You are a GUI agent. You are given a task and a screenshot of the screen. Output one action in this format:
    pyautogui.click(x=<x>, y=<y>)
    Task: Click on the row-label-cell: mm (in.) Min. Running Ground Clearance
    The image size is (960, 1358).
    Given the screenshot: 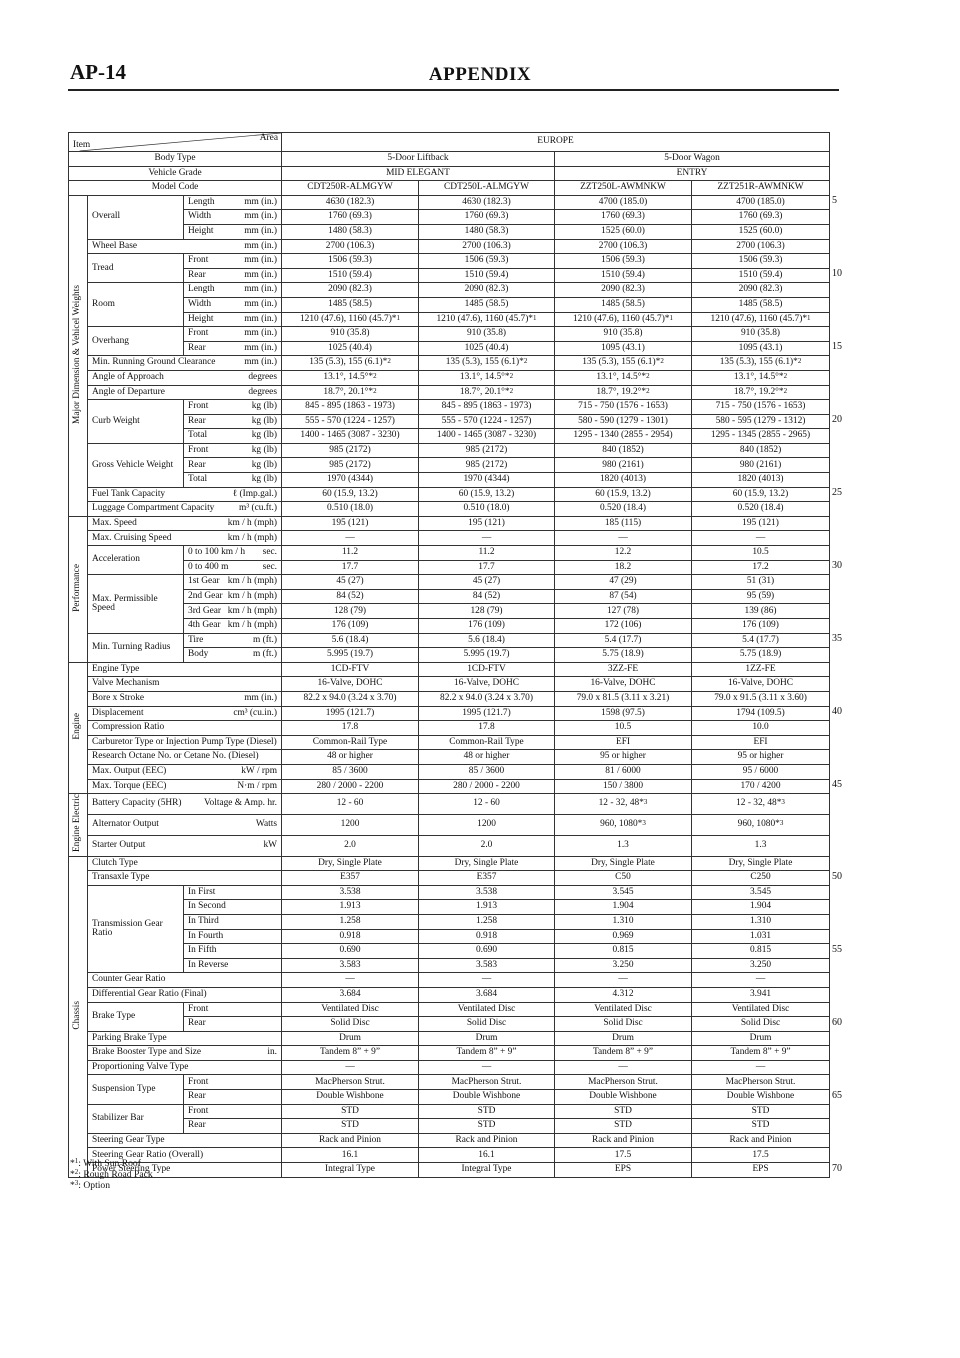 What is the action you would take?
    pyautogui.click(x=184, y=363)
    